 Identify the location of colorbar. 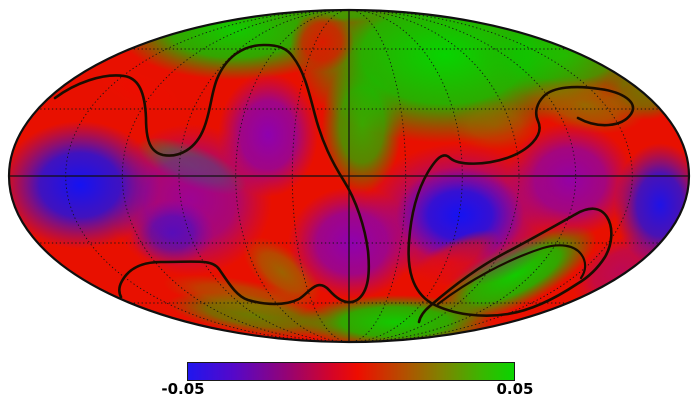
(351, 371).